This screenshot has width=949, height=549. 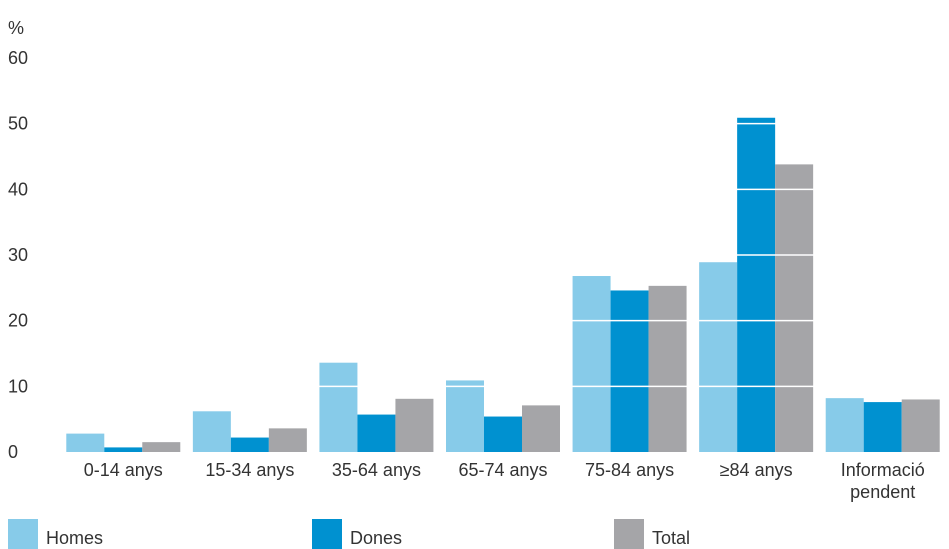 What do you see at coordinates (327, 533) in the screenshot?
I see `legend-swatch-dones` at bounding box center [327, 533].